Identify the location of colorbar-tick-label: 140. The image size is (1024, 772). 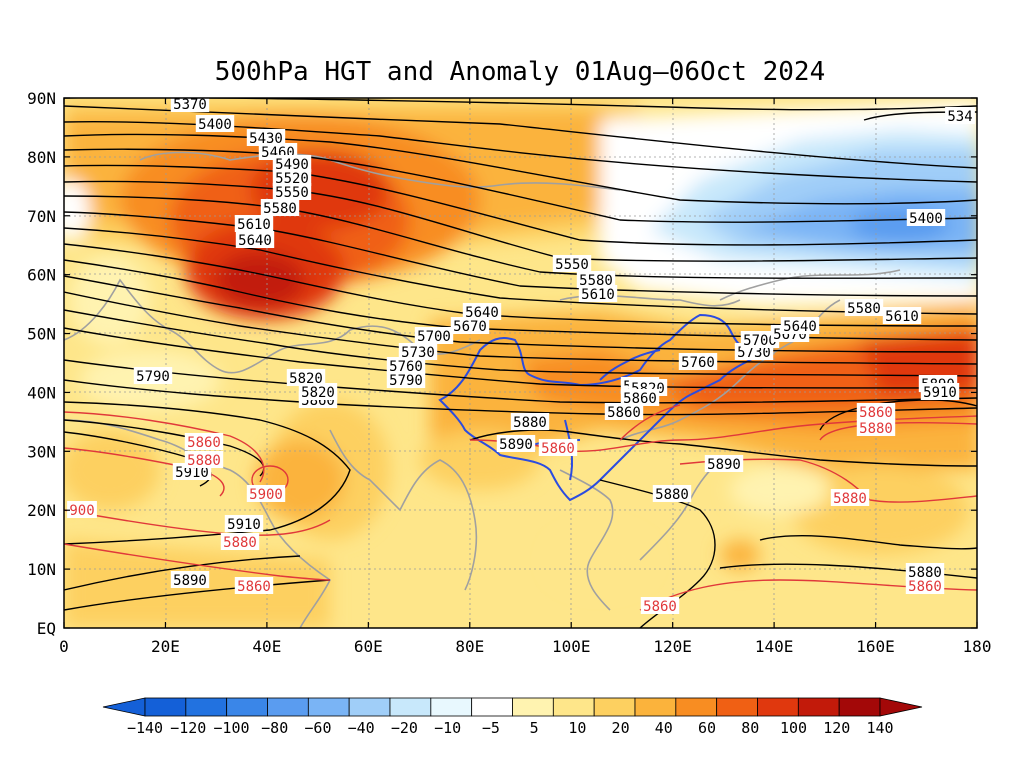
(879, 728).